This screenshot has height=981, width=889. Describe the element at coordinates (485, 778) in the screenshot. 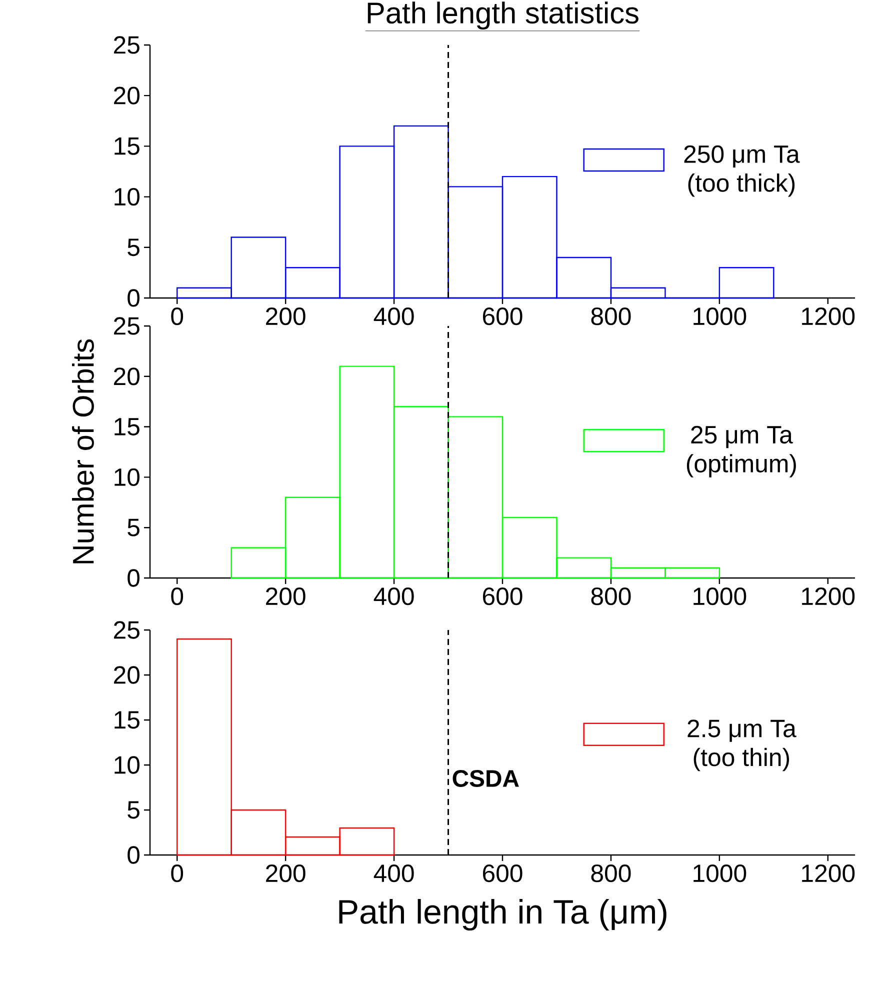

I see `ref-line-label: CSDA` at that location.